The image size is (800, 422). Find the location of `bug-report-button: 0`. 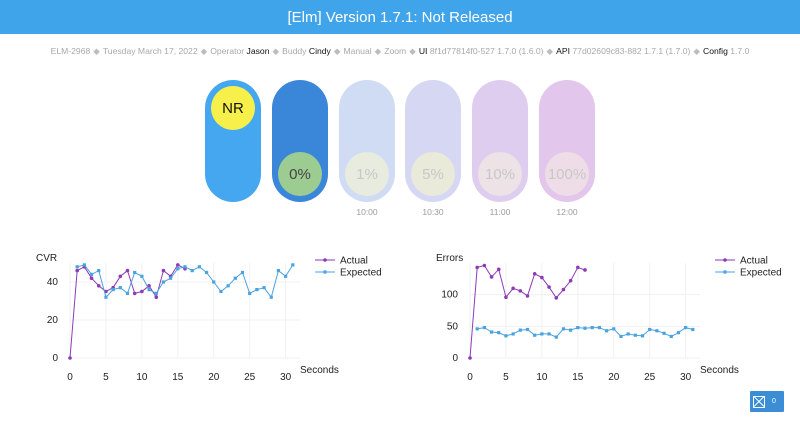

bug-report-button: 0 is located at coordinates (767, 401).